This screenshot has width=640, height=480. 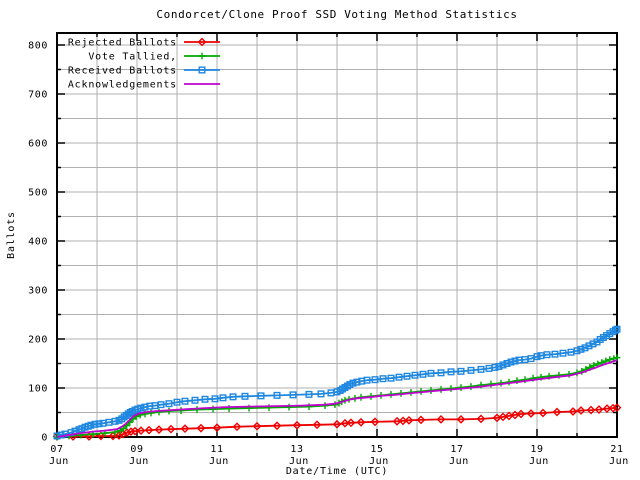 I want to click on series-line-rejected-ballots, so click(x=337, y=422).